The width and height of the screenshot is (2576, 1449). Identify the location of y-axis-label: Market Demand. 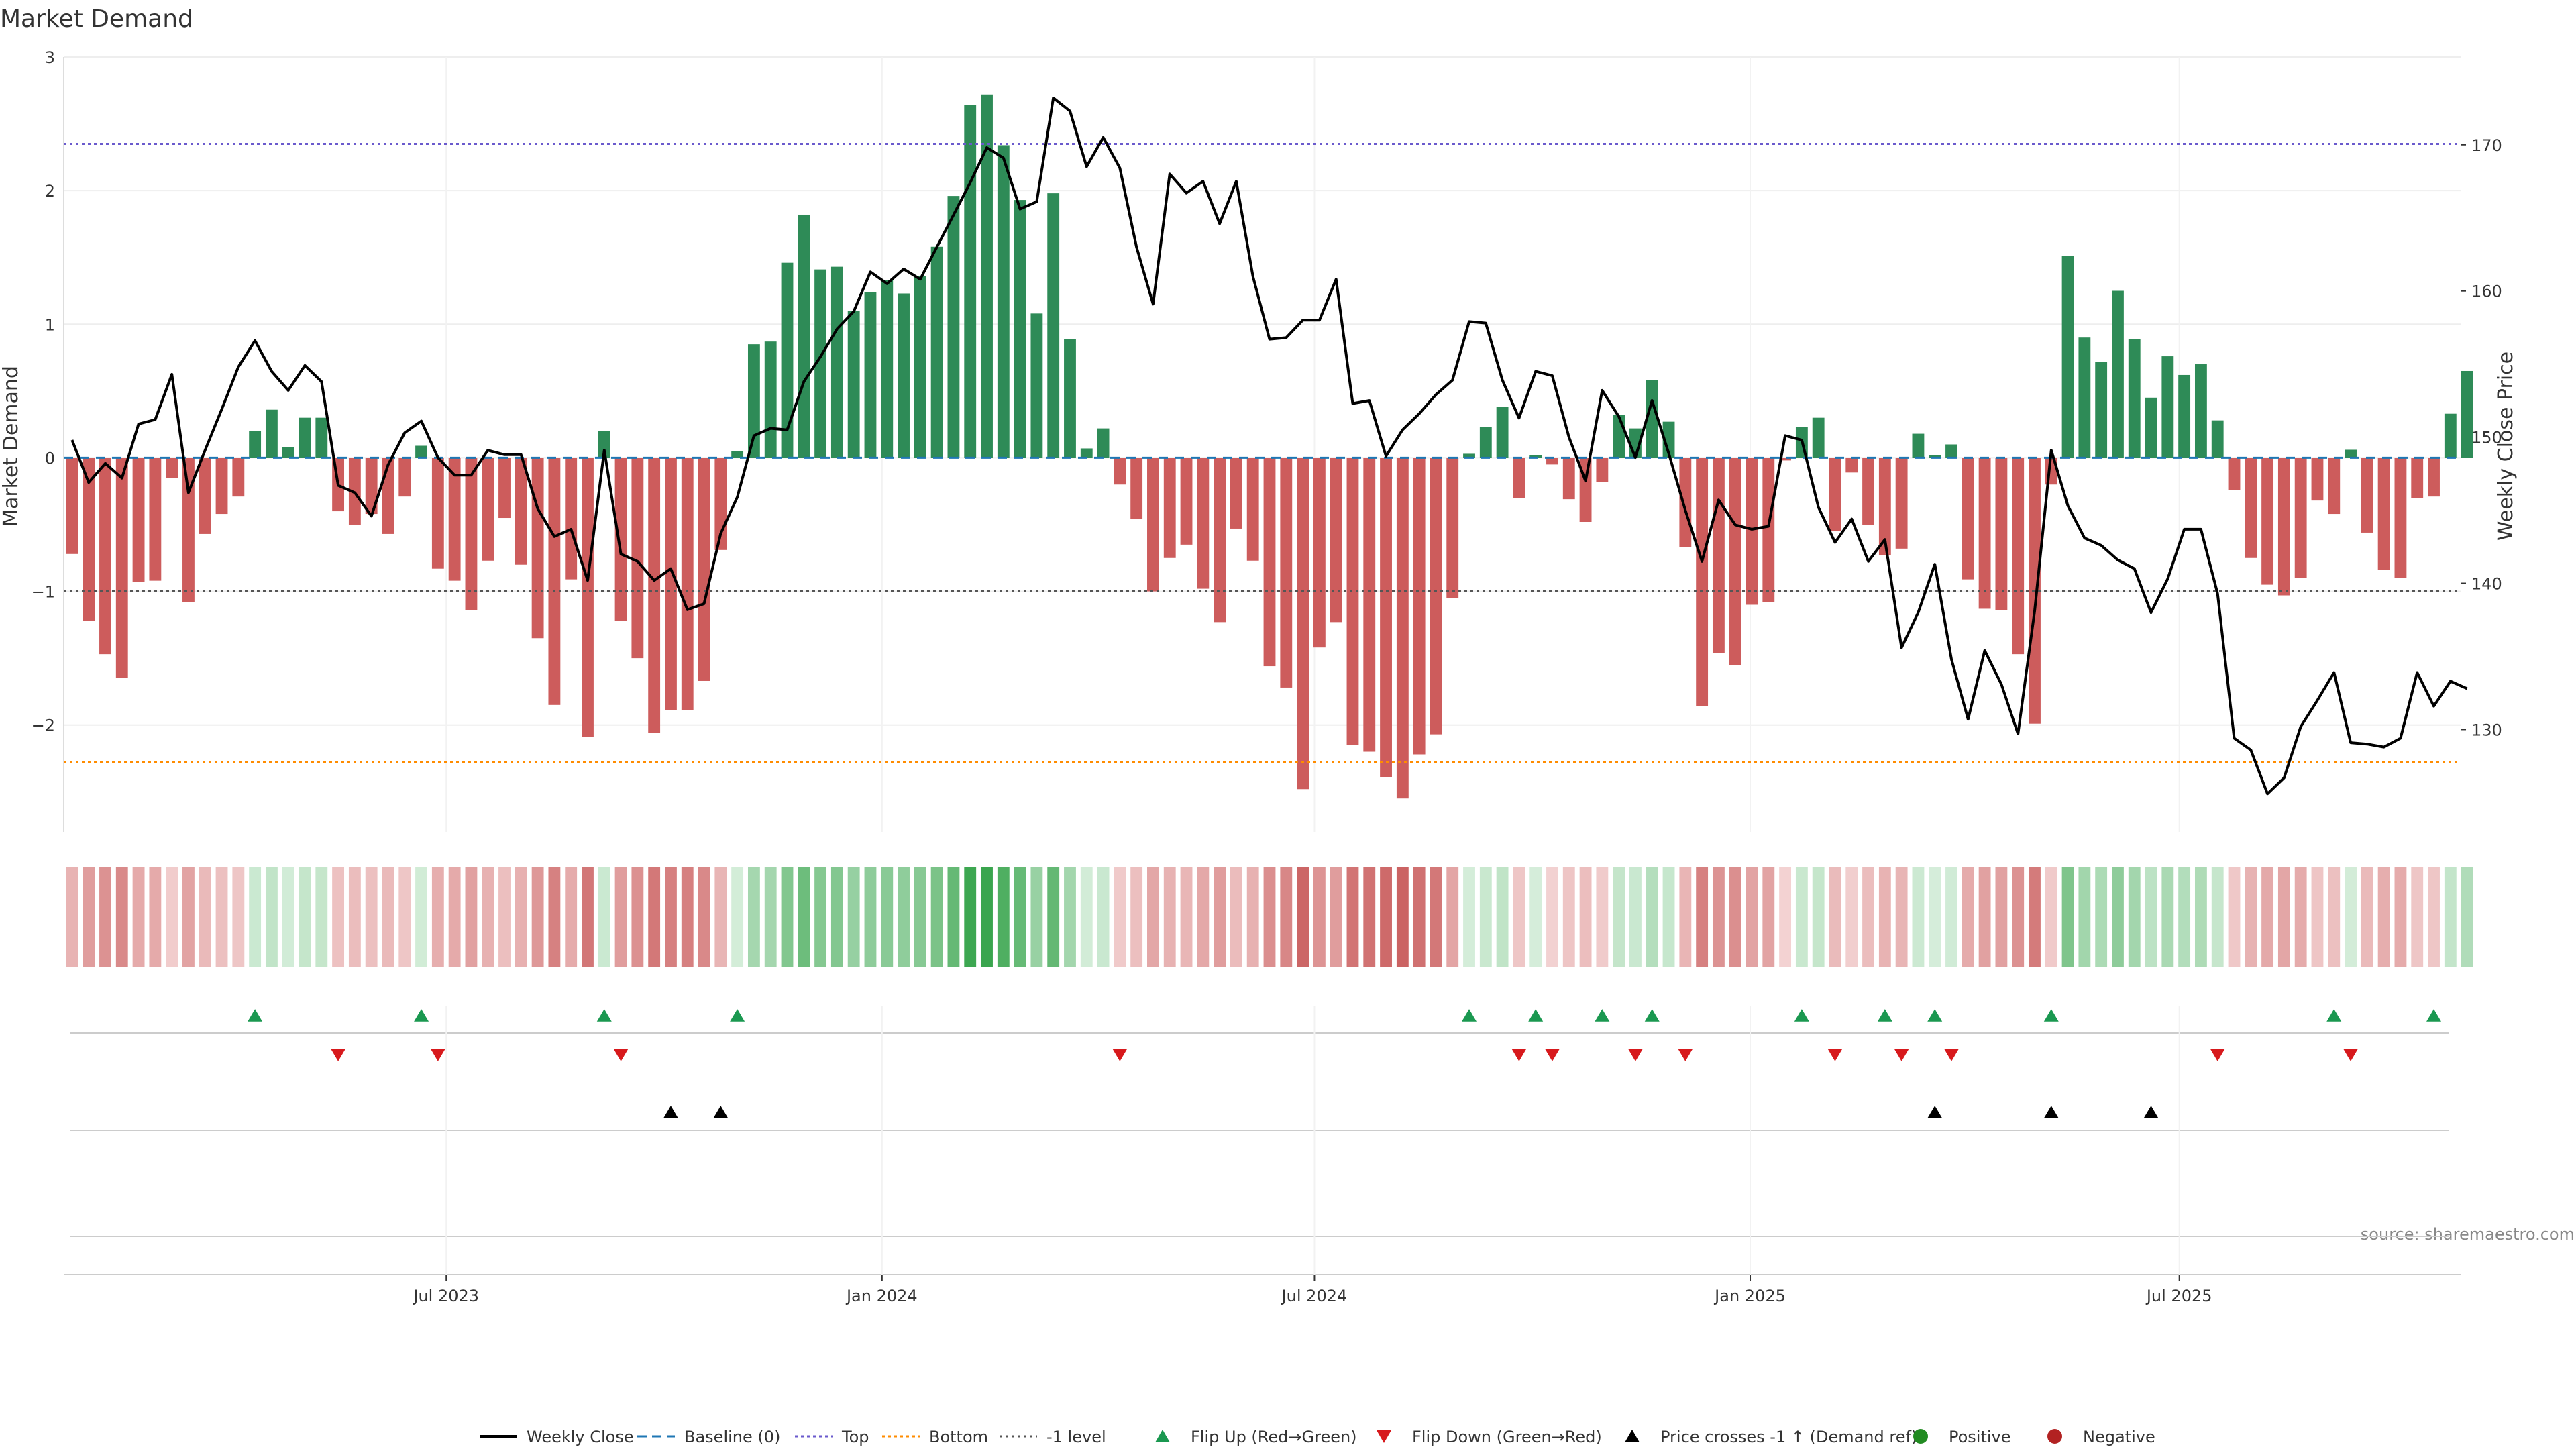
(11, 446).